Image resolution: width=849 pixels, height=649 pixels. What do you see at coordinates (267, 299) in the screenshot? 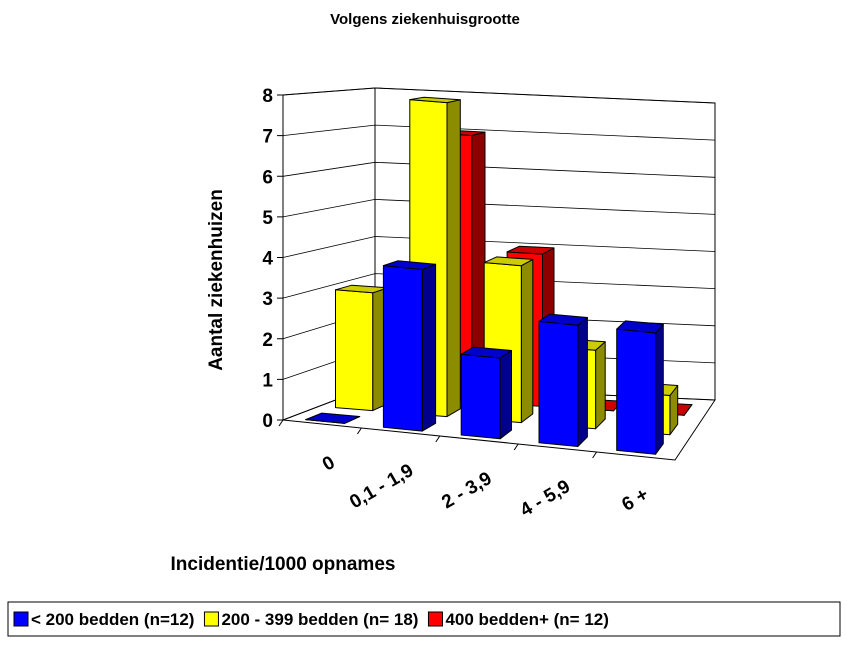
I see `y-tick-label: 3` at bounding box center [267, 299].